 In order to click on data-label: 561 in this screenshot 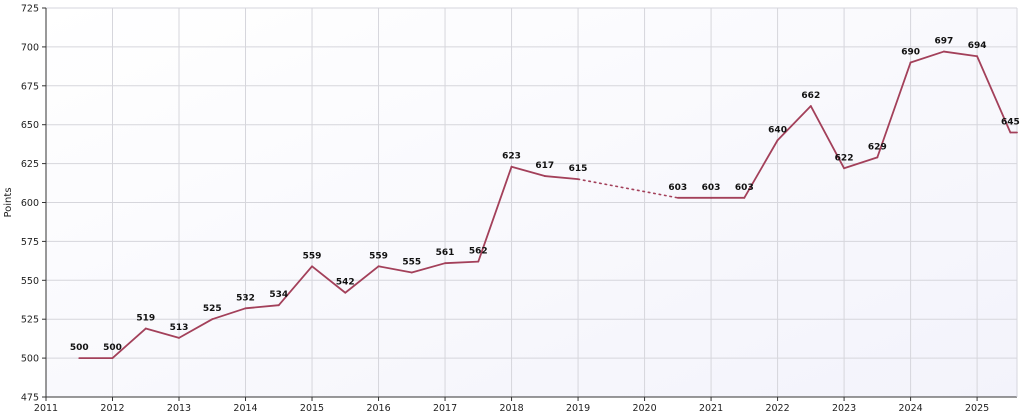, I will do `click(445, 253)`.